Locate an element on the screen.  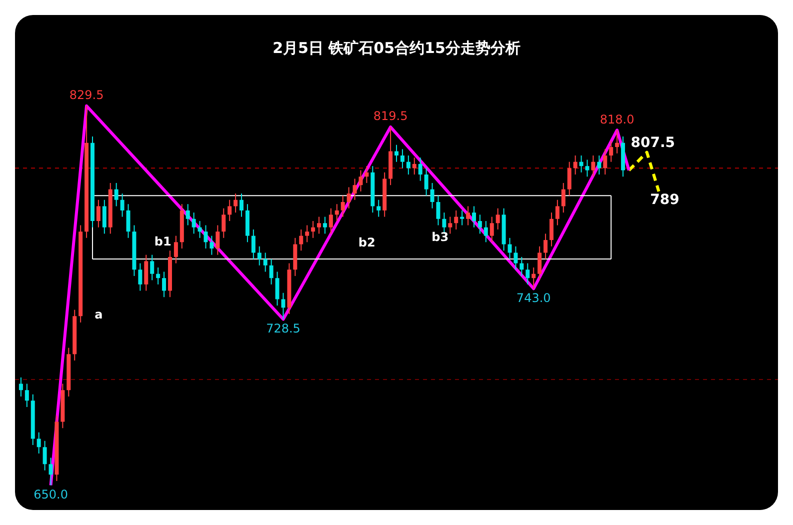
data-label: 650.0 is located at coordinates (51, 494).